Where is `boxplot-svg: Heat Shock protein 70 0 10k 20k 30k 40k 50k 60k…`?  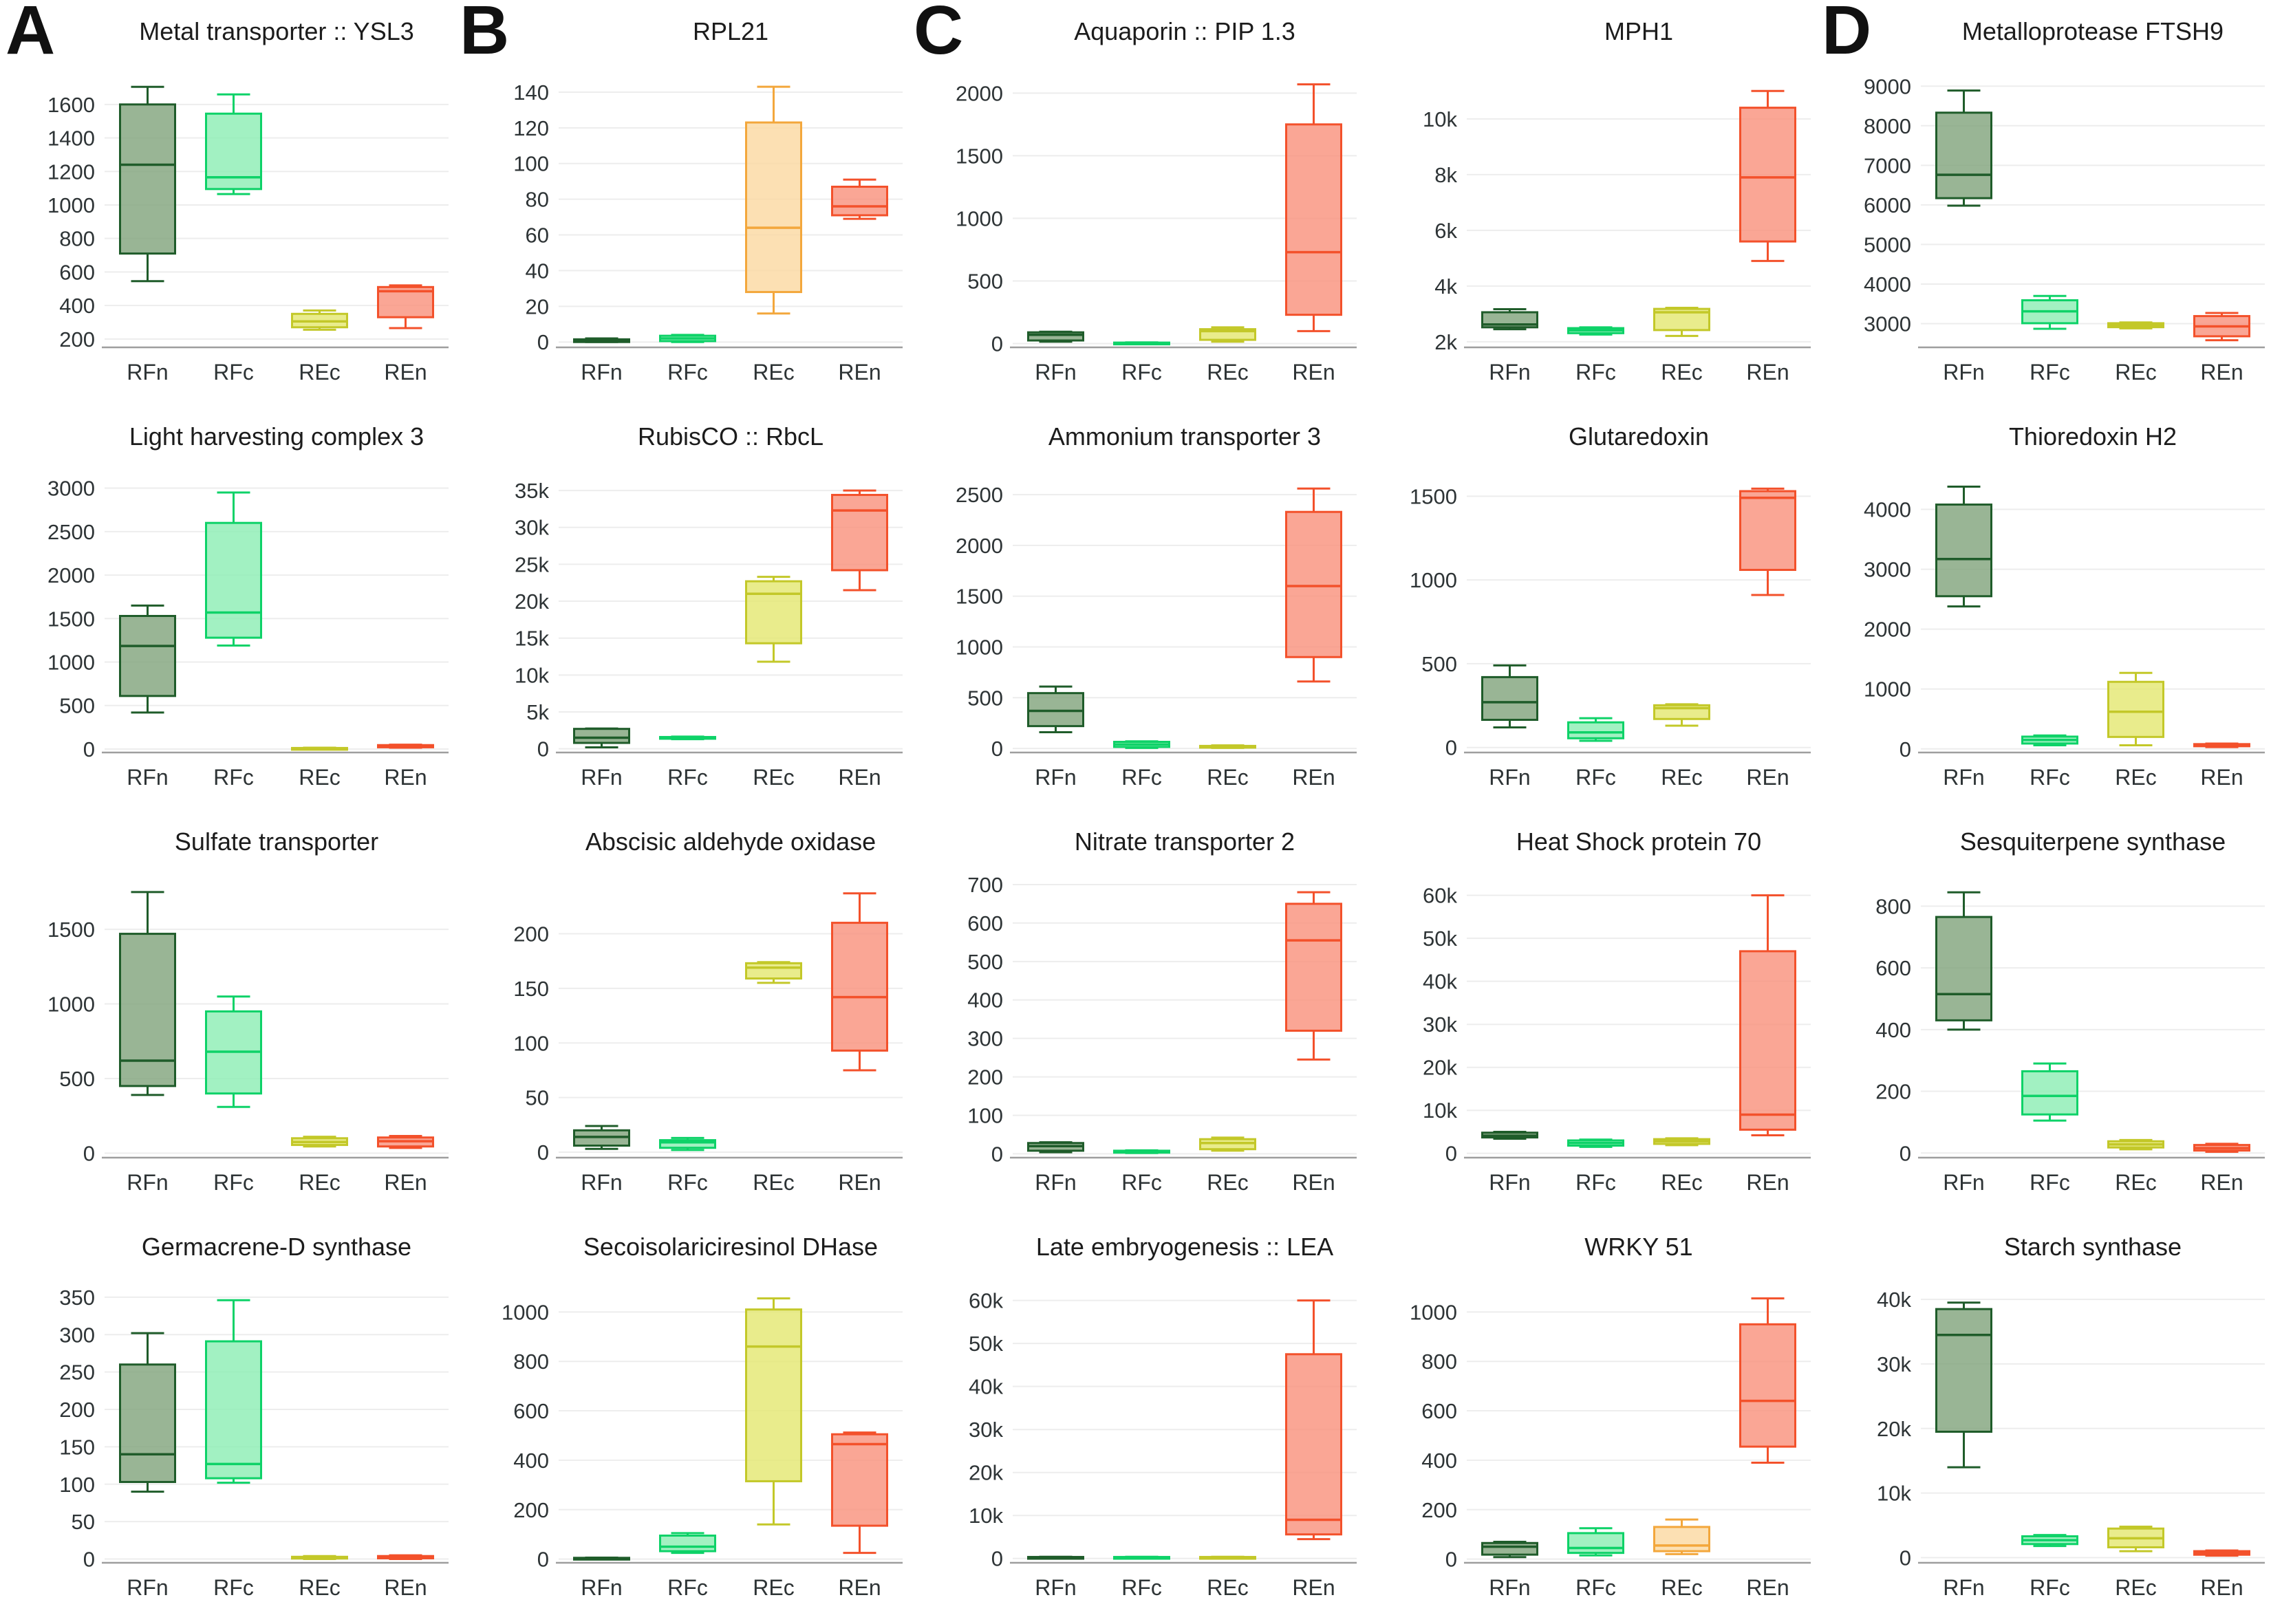
boxplot-svg: Heat Shock protein 70 0 10k 20k 30k 40k 50k 60k… is located at coordinates (1617, 1011).